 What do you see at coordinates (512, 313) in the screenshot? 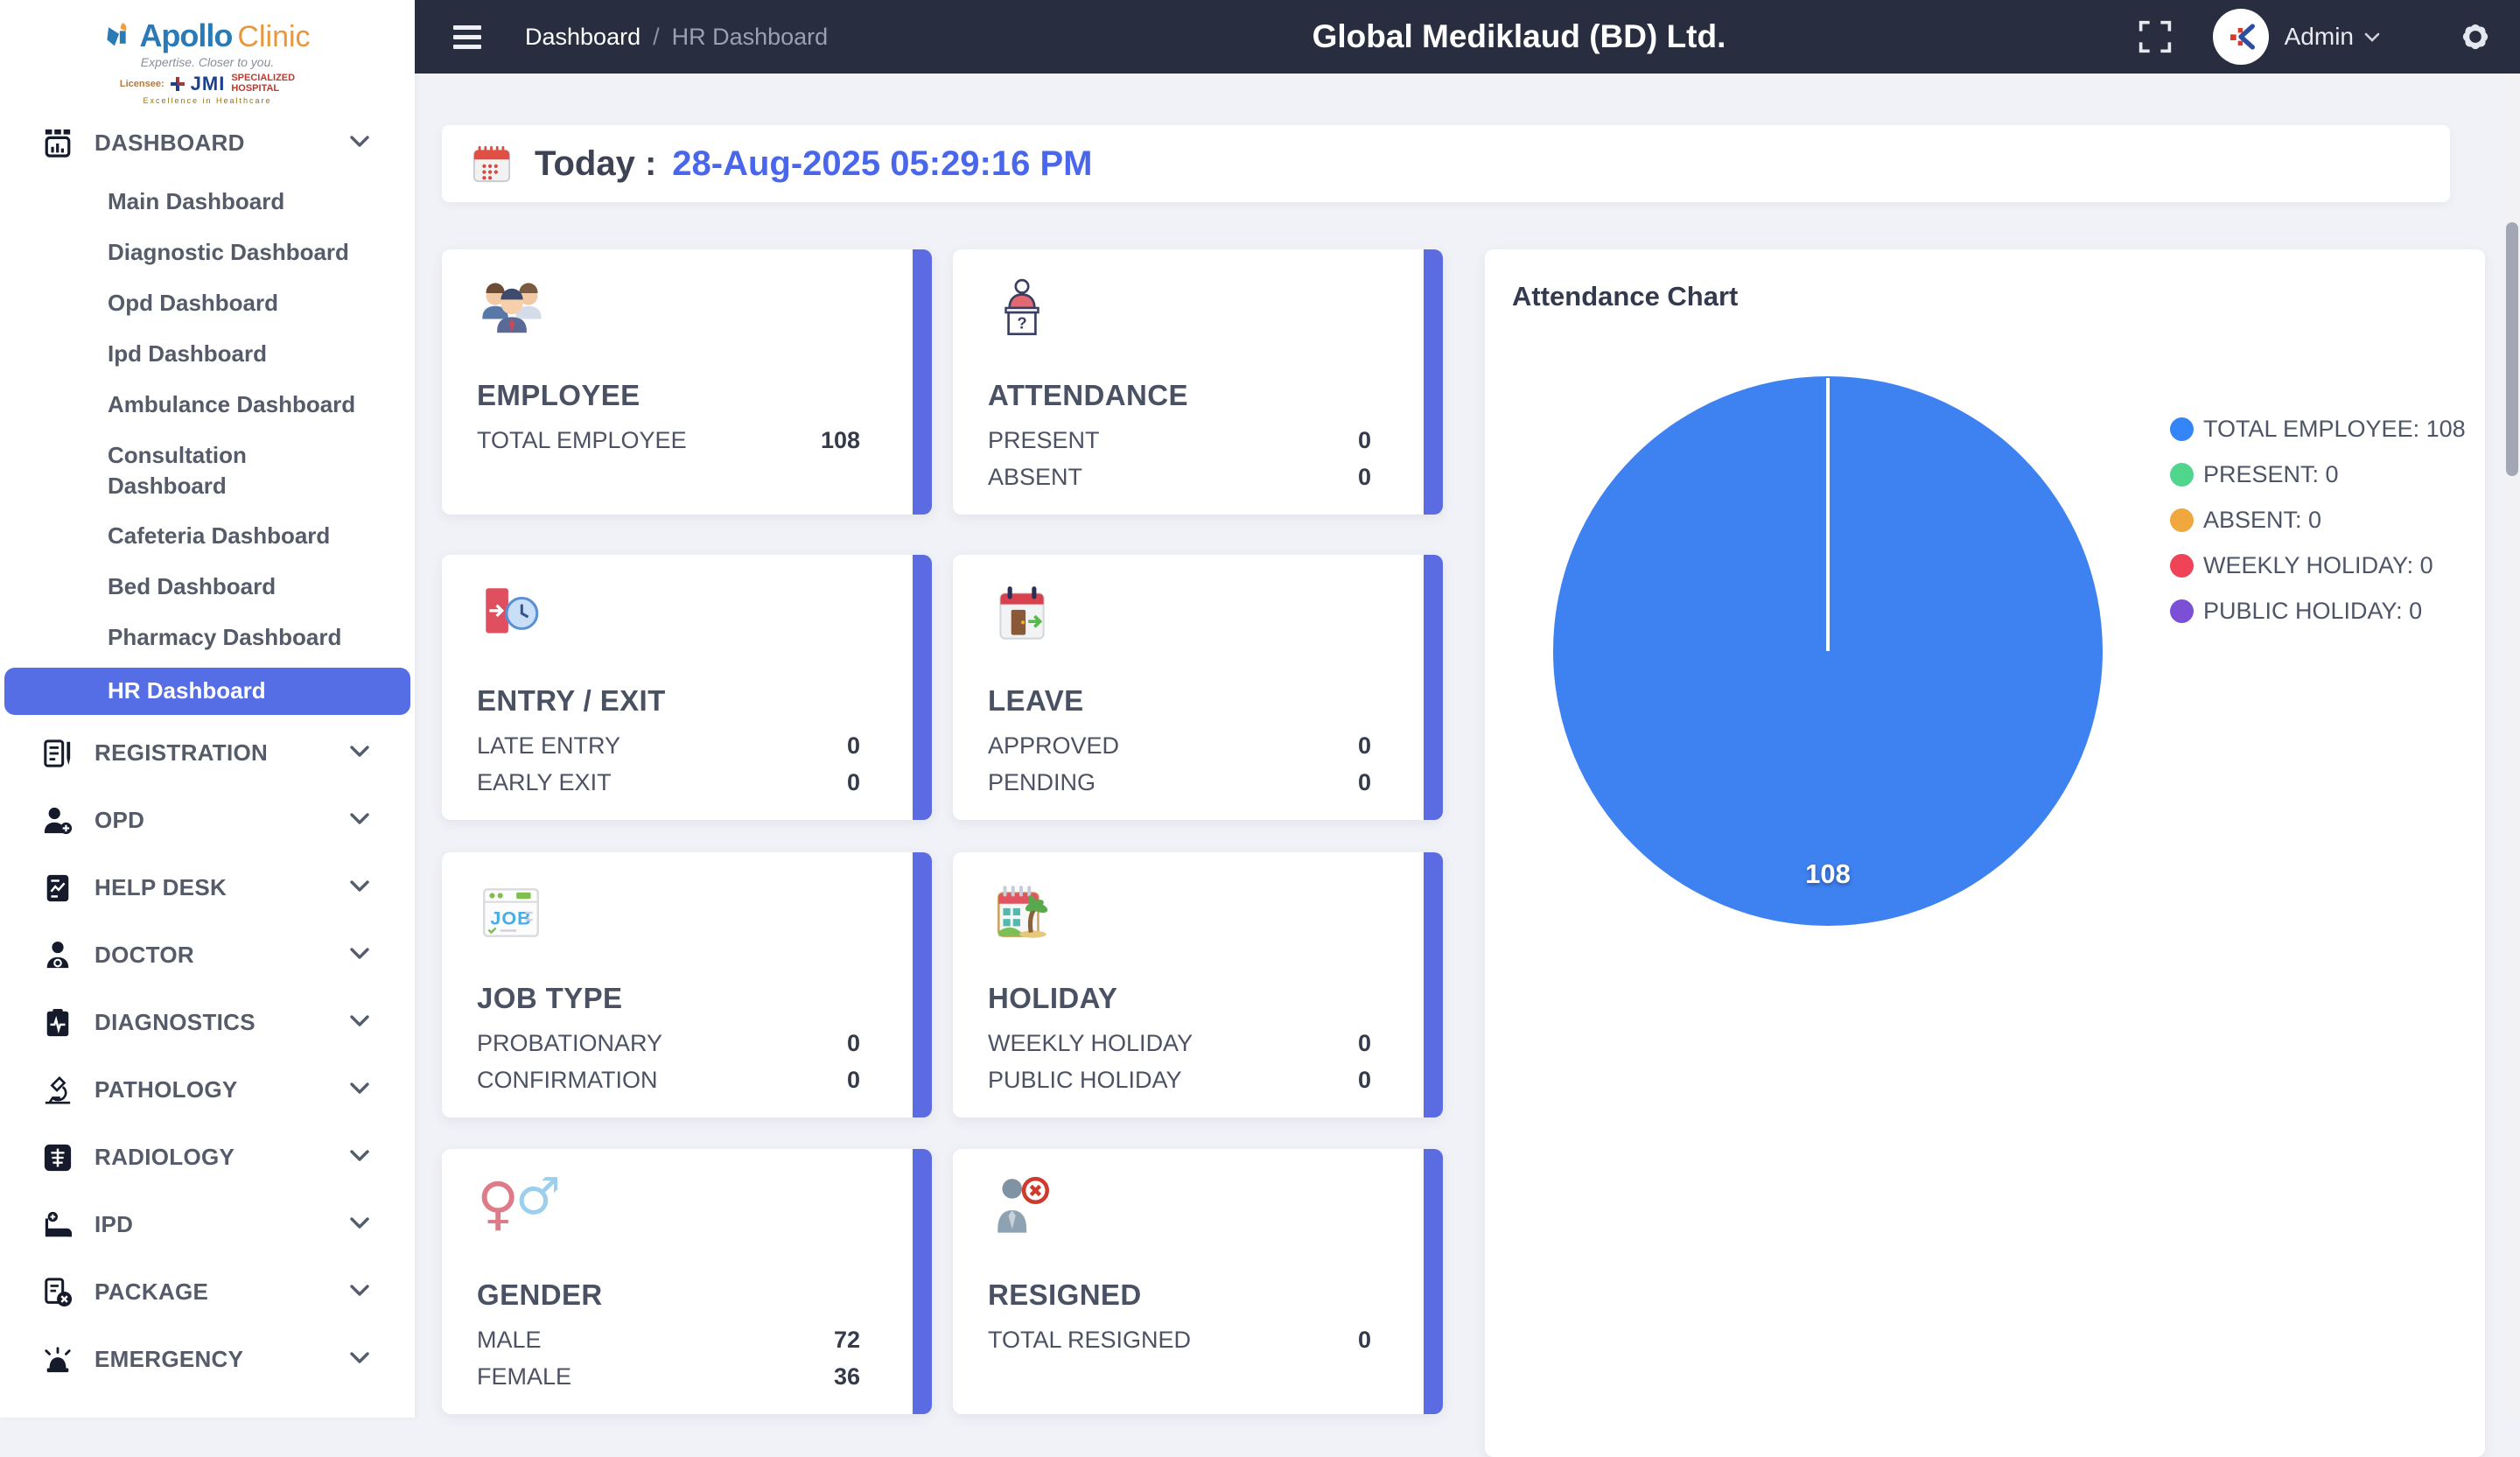
I see `employees-icon` at bounding box center [512, 313].